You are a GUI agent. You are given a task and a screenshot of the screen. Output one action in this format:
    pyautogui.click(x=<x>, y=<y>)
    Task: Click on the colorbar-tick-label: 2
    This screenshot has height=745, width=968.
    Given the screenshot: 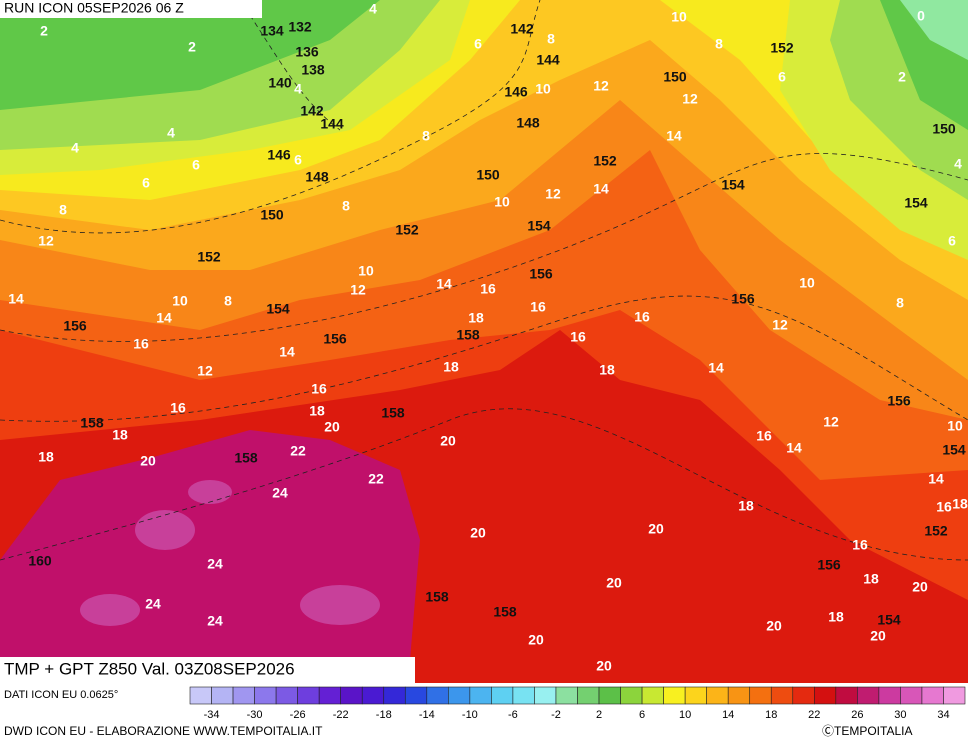 What is the action you would take?
    pyautogui.click(x=599, y=715)
    